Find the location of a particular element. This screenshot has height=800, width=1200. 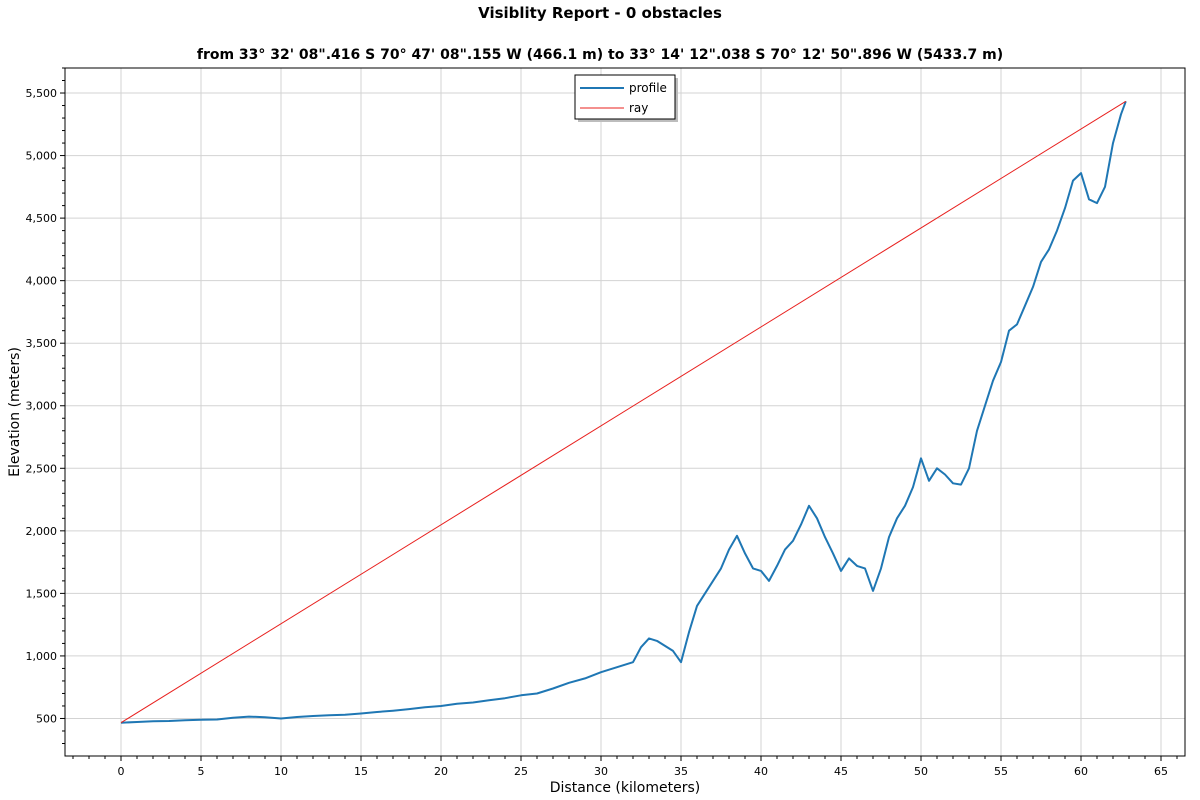

chart-title: Visiblity Report - 0 obstacles is located at coordinates (600, 13).